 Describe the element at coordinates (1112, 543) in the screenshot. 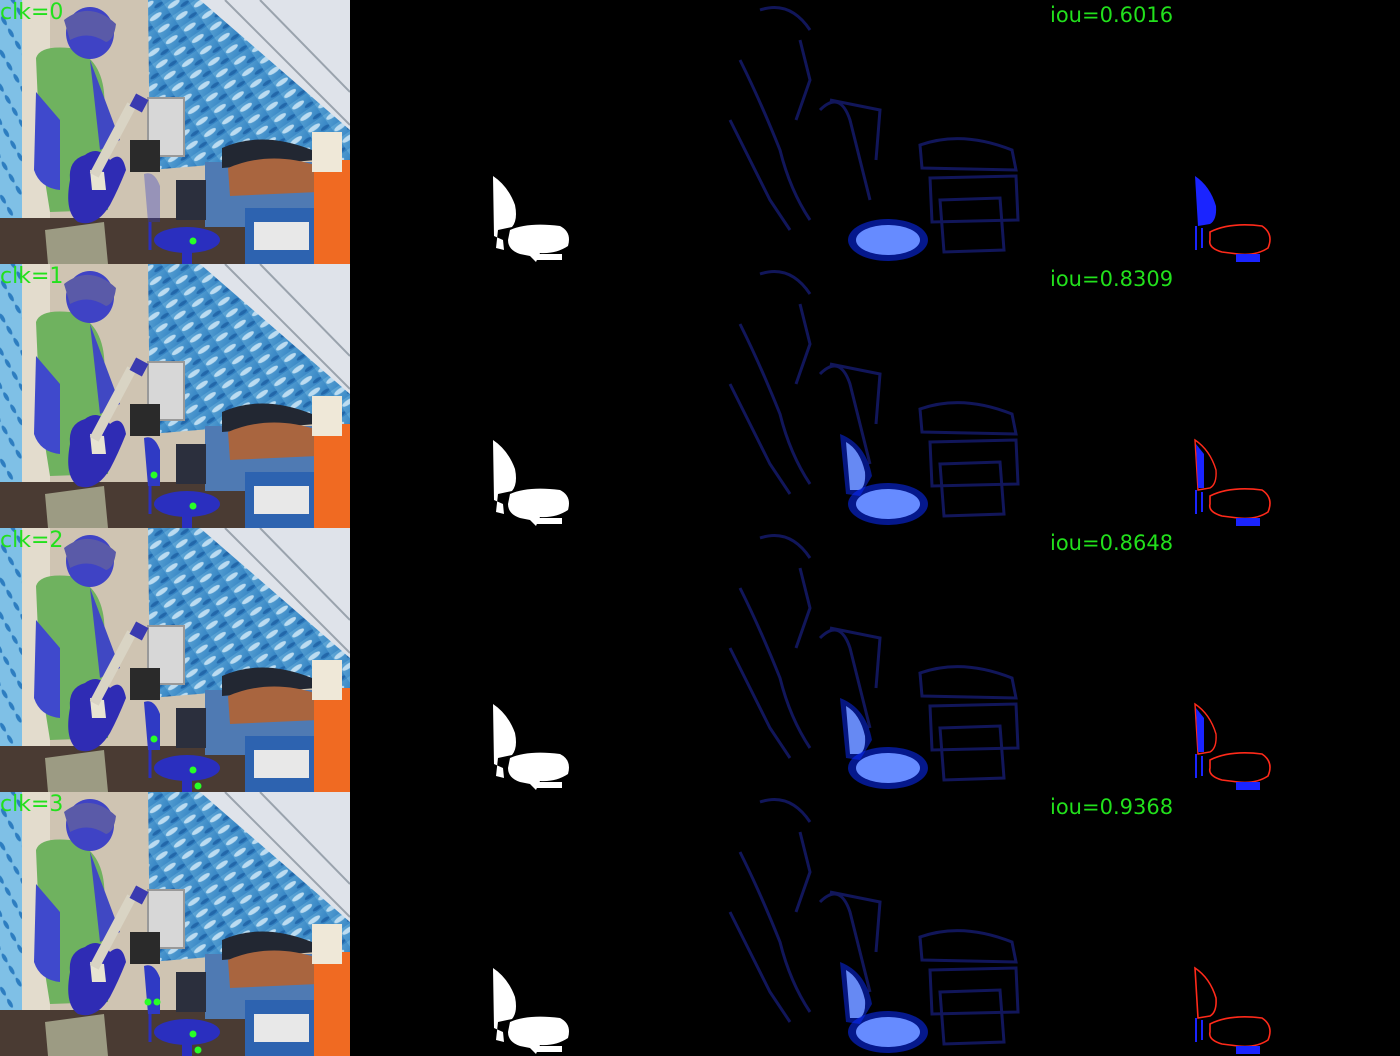

I see `iou-score-label: iou=0.8648` at that location.